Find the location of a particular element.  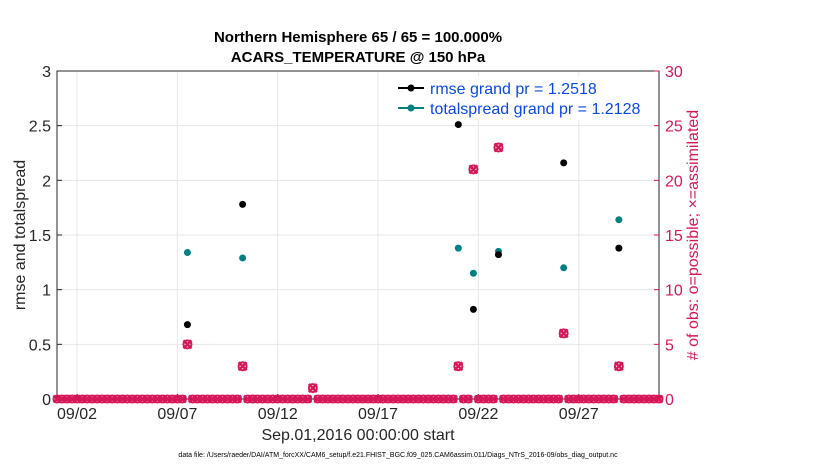

legend-rmse-label: rmse grand pr = 1.2518 is located at coordinates (513, 89).